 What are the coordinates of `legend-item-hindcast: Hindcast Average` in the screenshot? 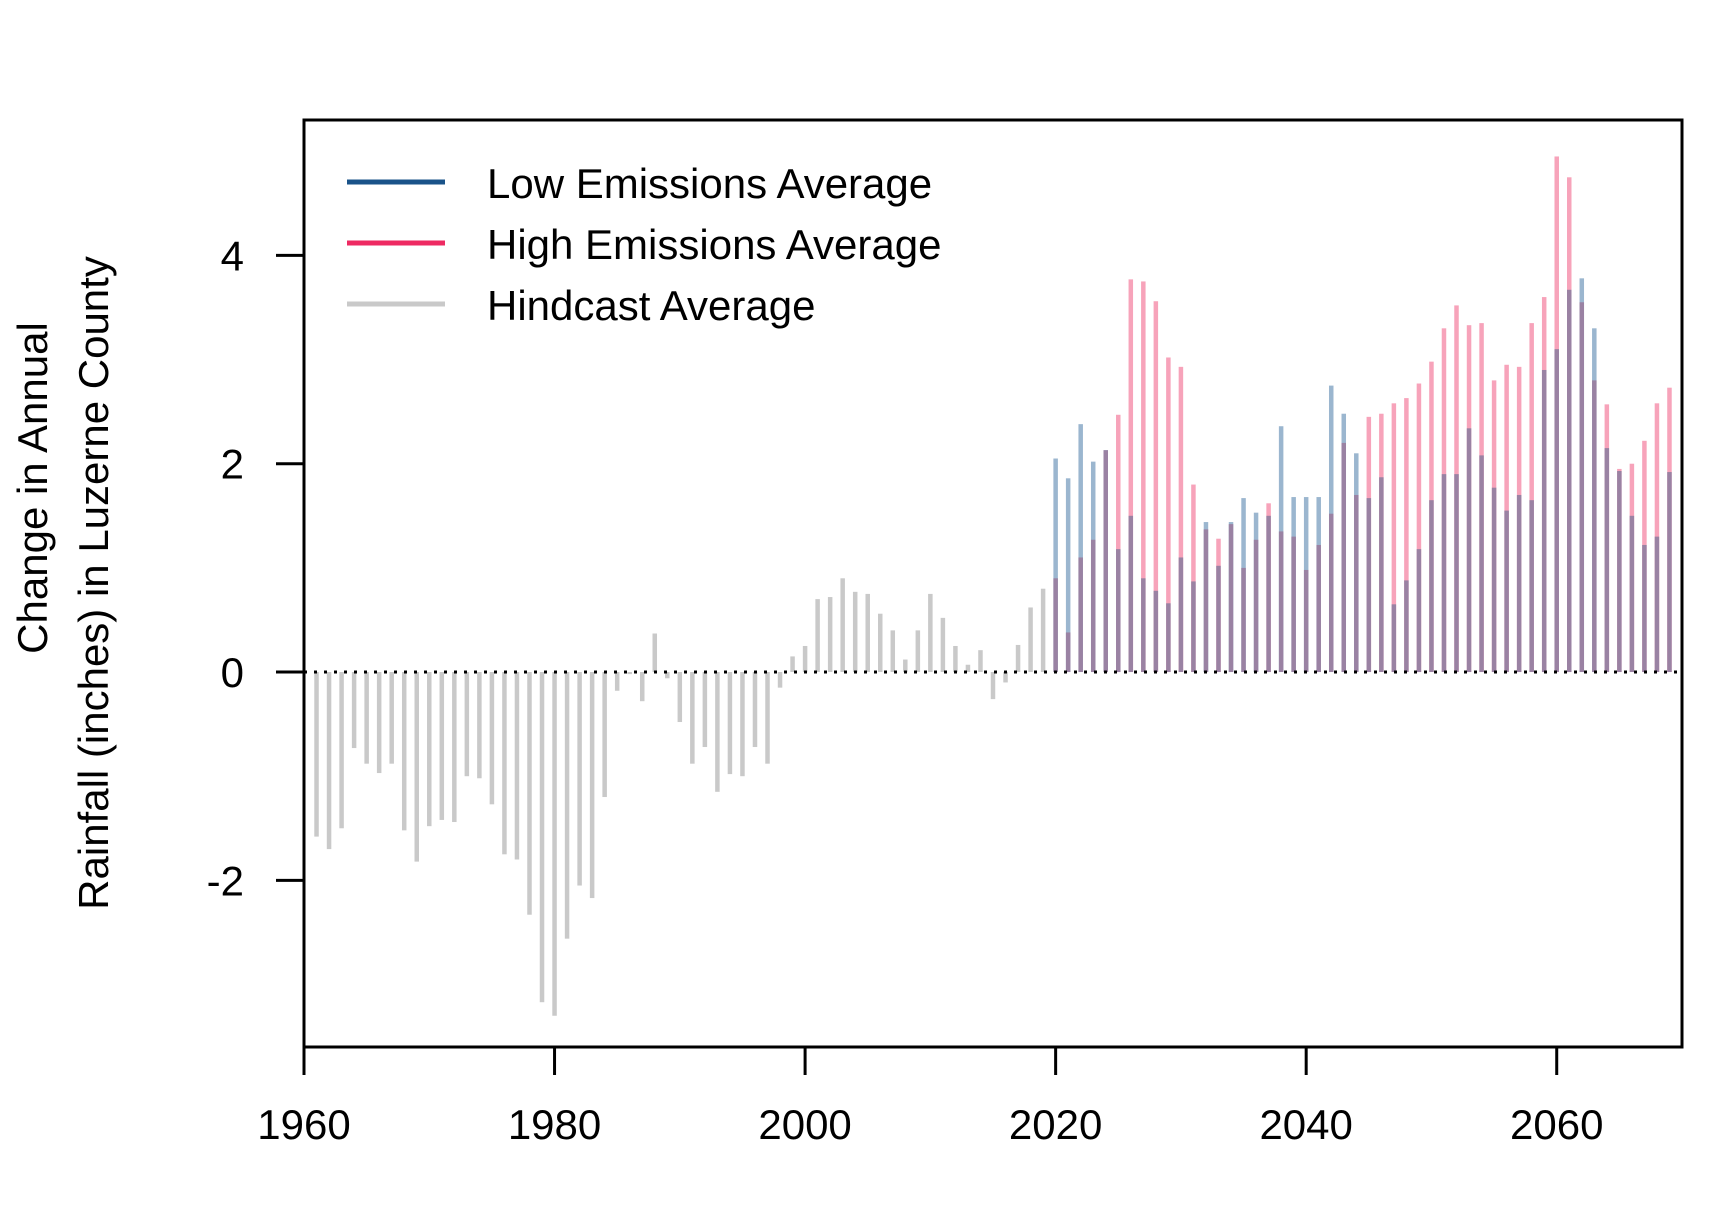 It's located at (581, 305).